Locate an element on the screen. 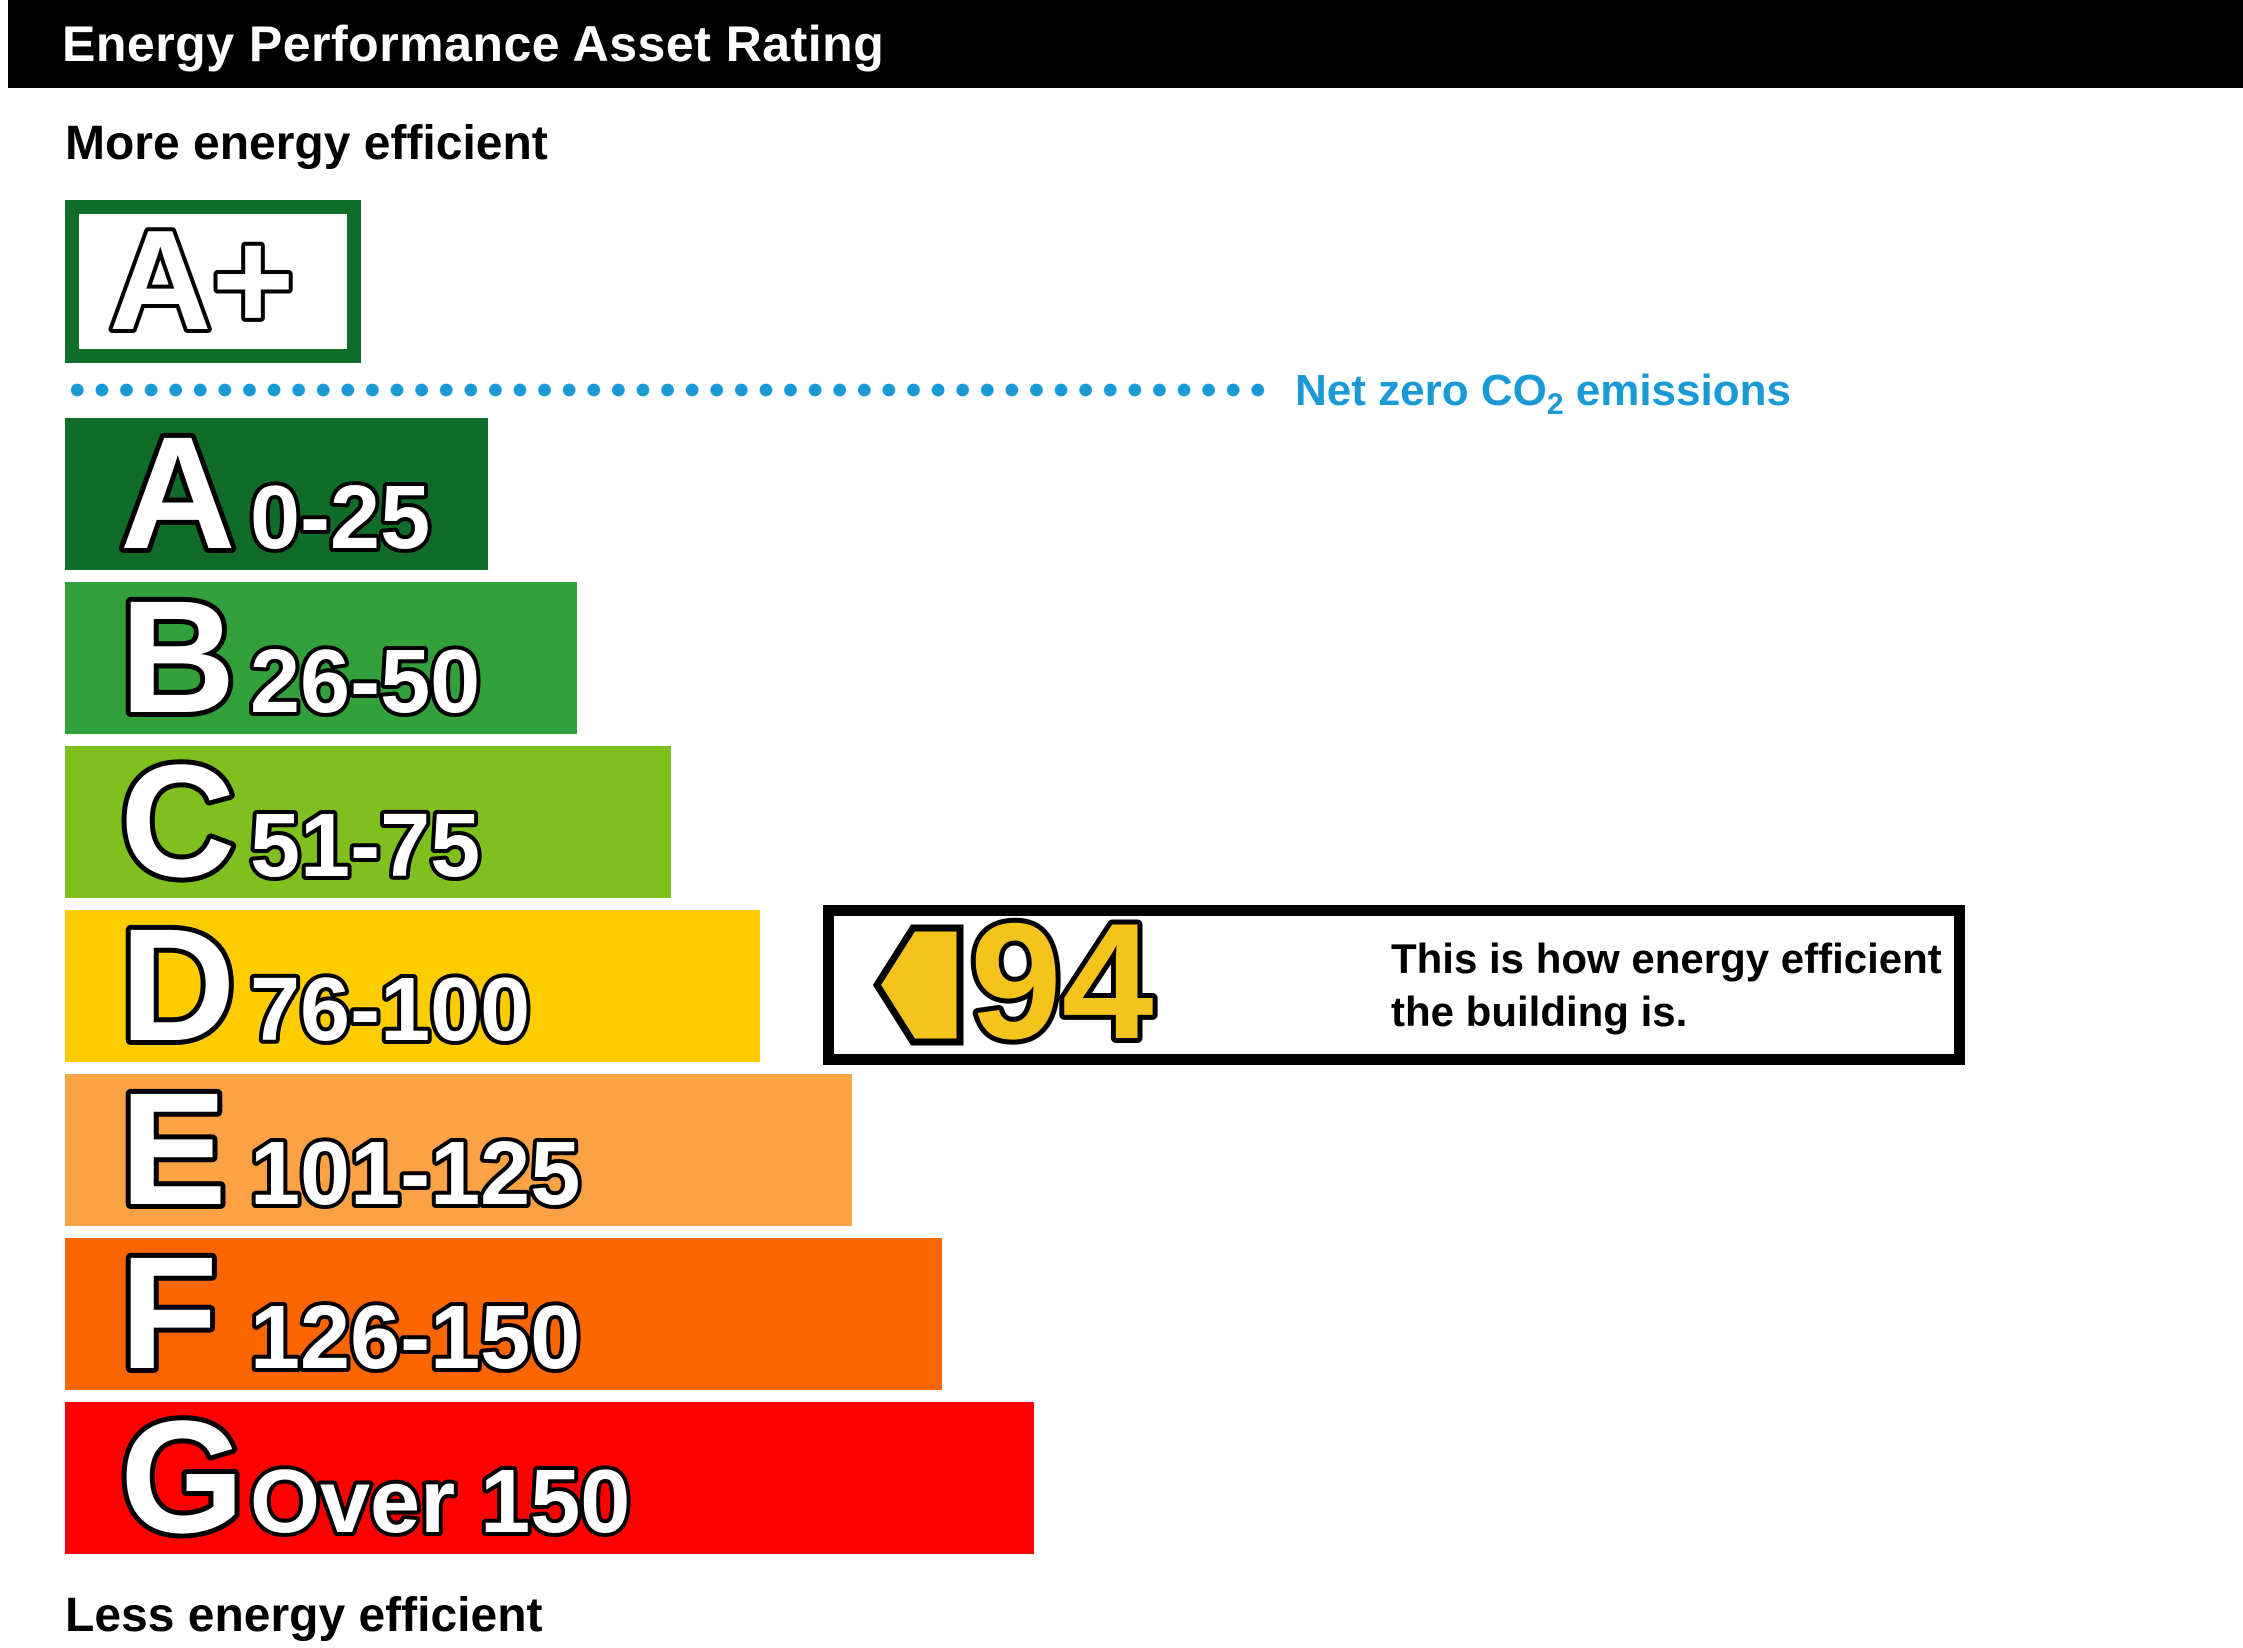 The height and width of the screenshot is (1648, 2243). indicator-caption-line2: the building is. is located at coordinates (1539, 1011).